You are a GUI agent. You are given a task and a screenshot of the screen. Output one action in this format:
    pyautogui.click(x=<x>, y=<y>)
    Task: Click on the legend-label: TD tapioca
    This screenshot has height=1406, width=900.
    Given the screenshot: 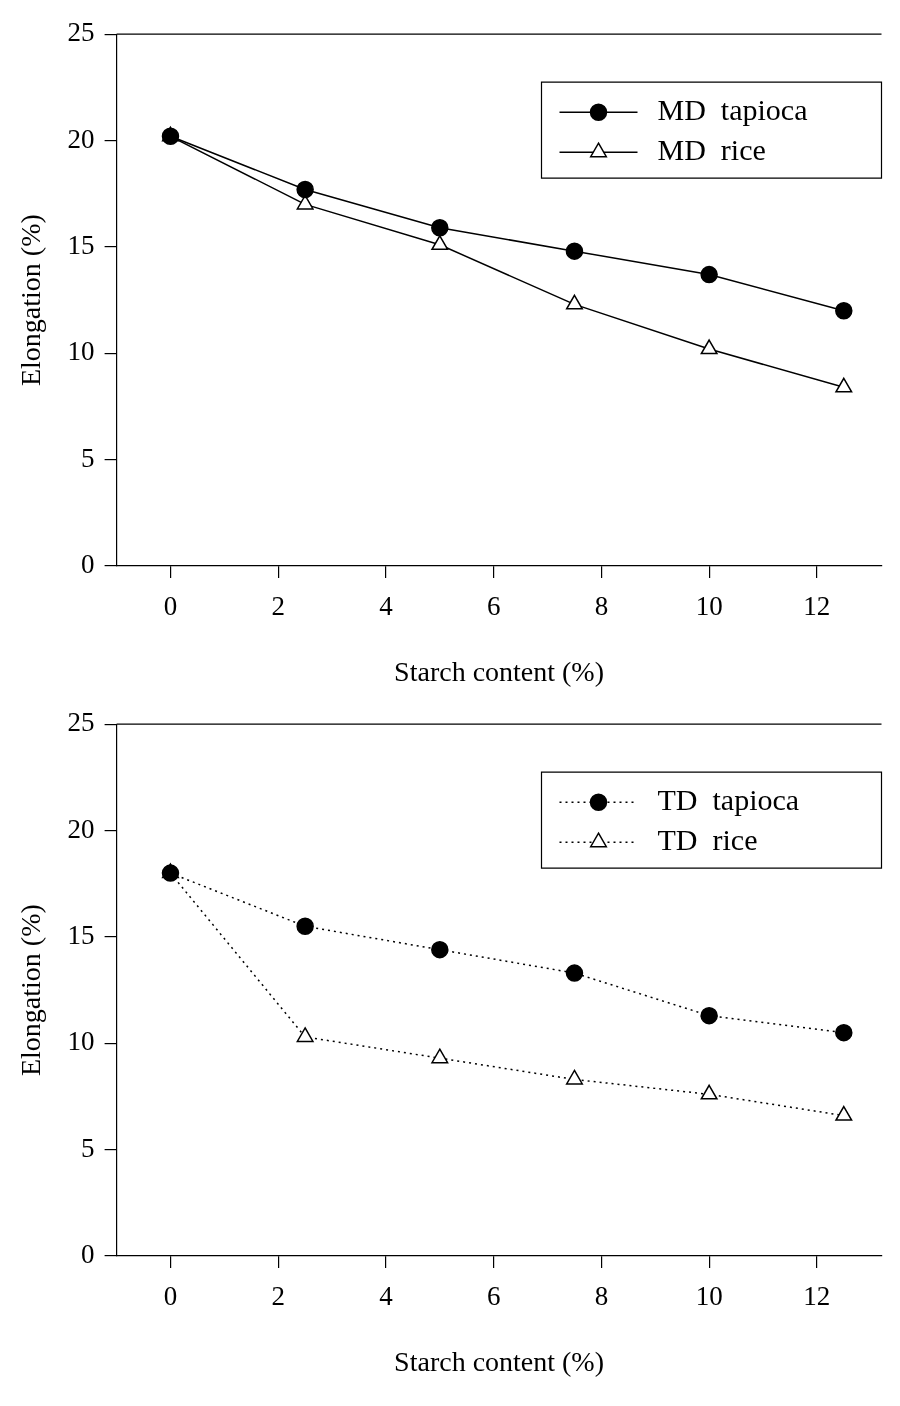 What is the action you would take?
    pyautogui.click(x=728, y=800)
    